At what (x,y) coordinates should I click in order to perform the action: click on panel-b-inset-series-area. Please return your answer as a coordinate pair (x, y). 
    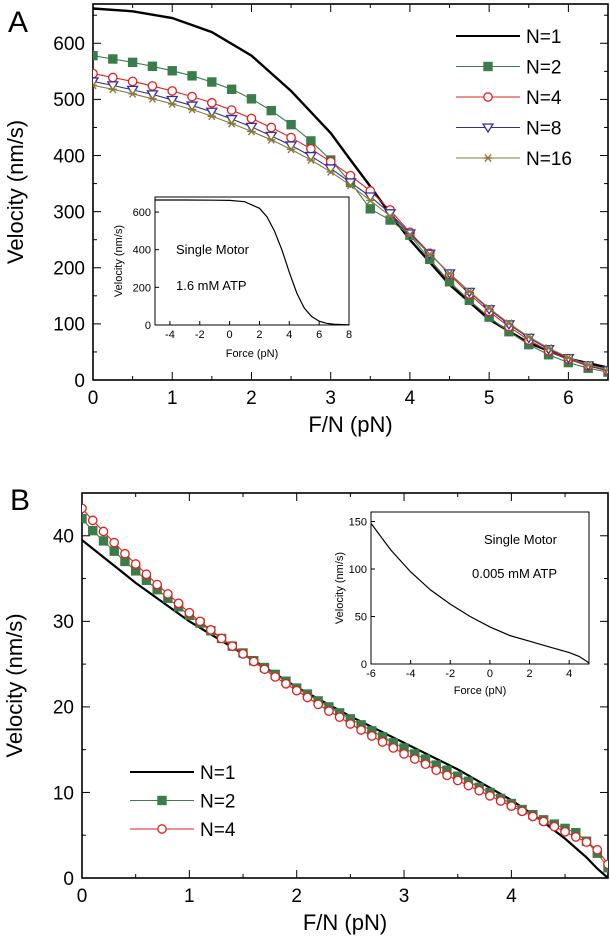
    Looking at the image, I should click on (480, 593).